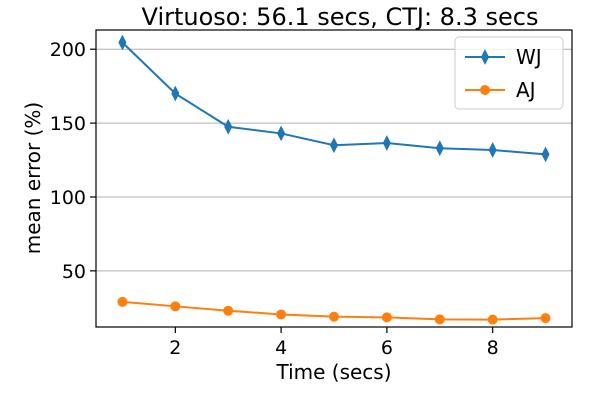 The width and height of the screenshot is (598, 401). What do you see at coordinates (175, 348) in the screenshot?
I see `x-tick-label: 2` at bounding box center [175, 348].